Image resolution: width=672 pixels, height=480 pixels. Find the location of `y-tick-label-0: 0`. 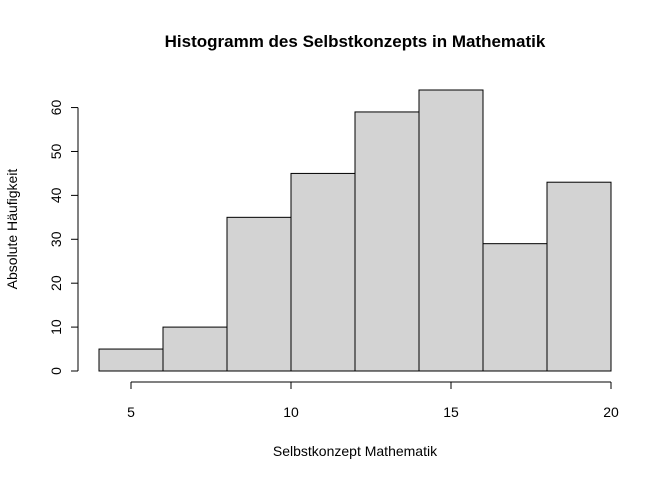

y-tick-label-0: 0 is located at coordinates (56, 371).